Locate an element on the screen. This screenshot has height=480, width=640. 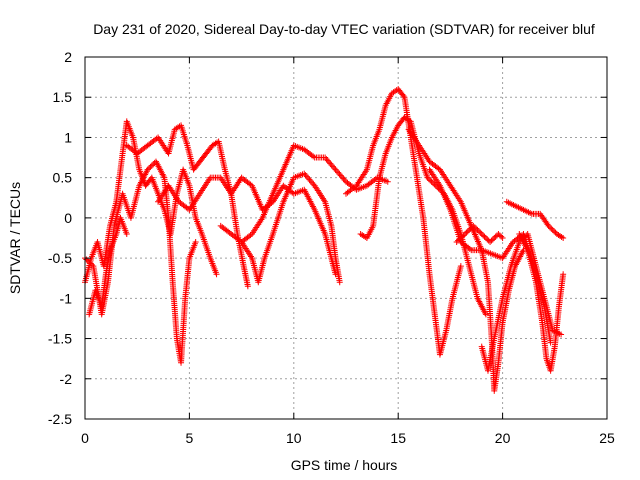
y-axis-label: SDTVAR / TECUs is located at coordinates (15, 238).